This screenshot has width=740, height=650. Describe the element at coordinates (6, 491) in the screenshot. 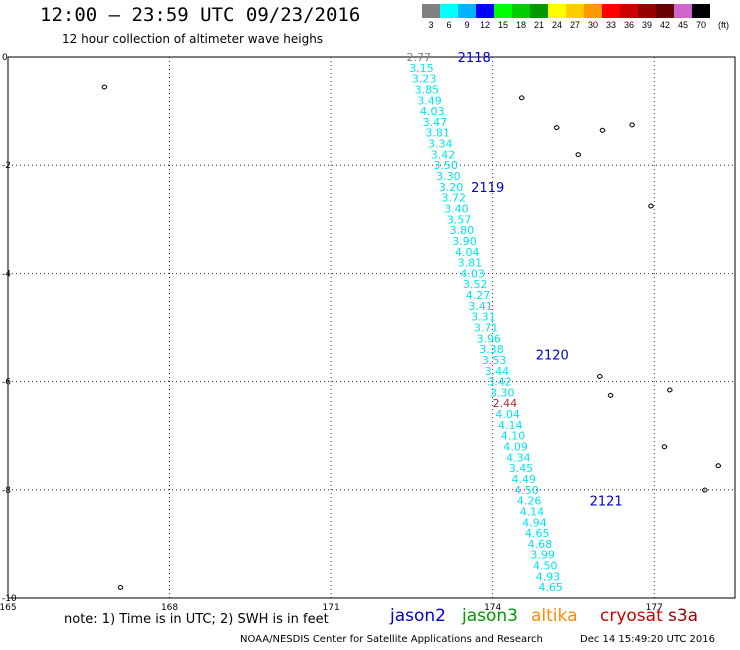

I see `lat-tick-label: -8` at that location.